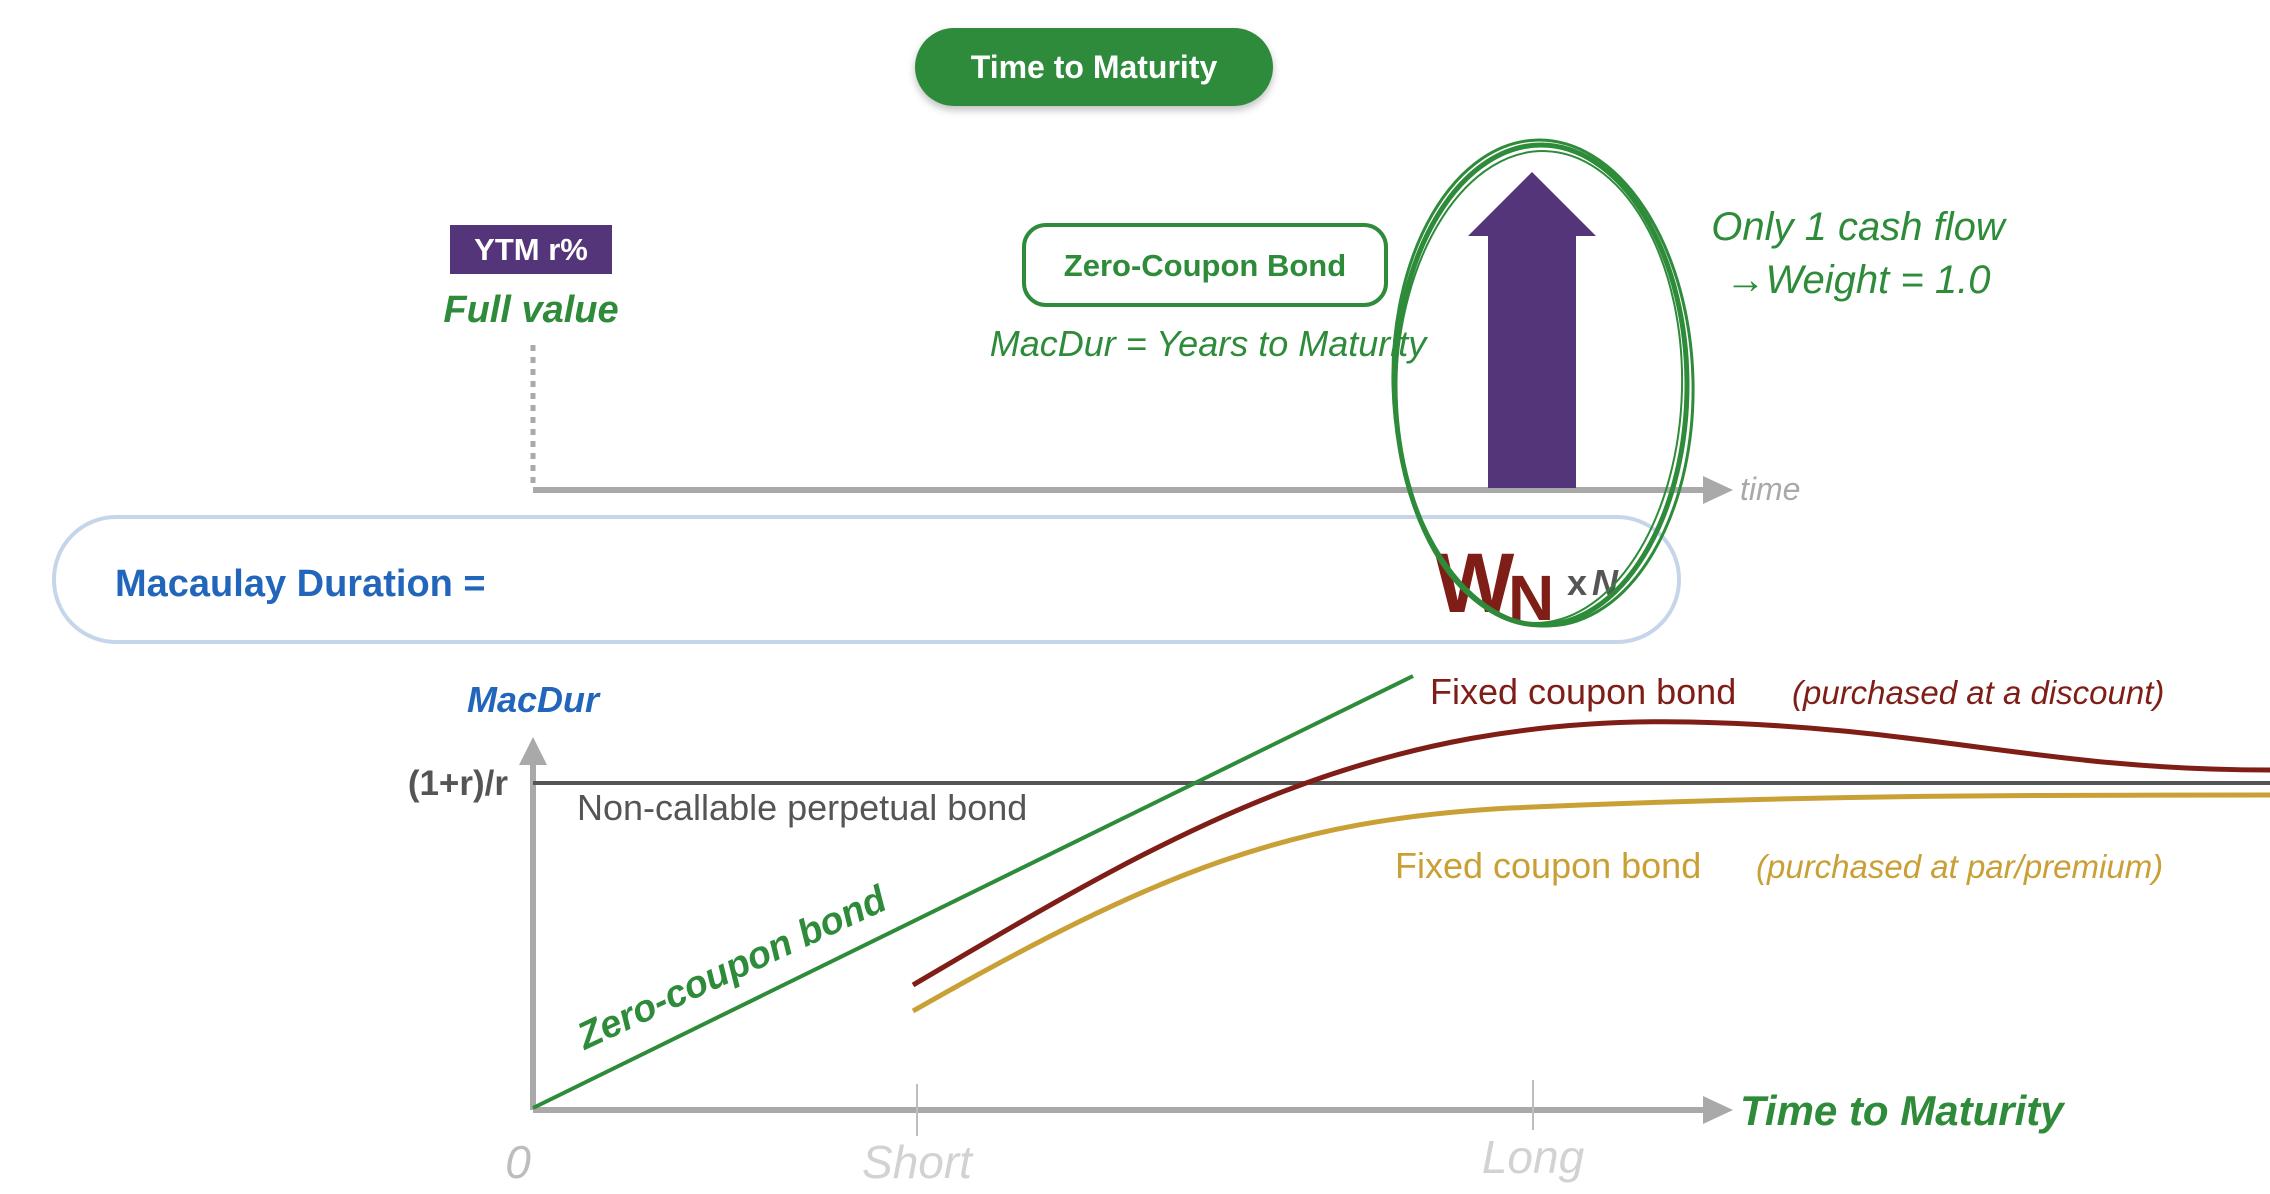 The width and height of the screenshot is (2270, 1194). I want to click on par-bond-label: Fixed coupon bond, so click(1548, 865).